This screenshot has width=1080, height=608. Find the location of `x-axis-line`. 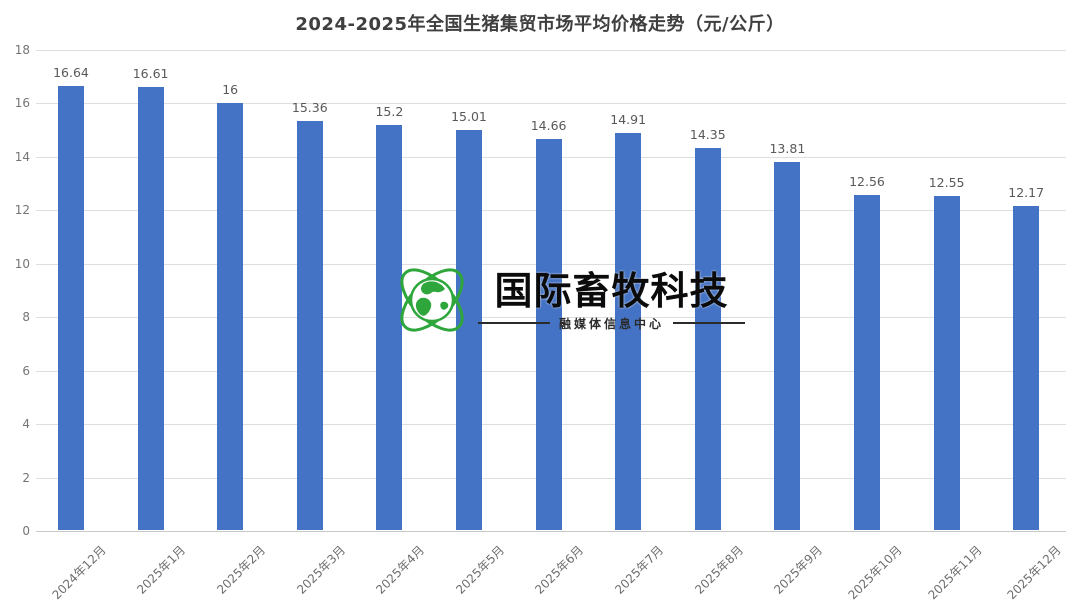

x-axis-line is located at coordinates (551, 531).